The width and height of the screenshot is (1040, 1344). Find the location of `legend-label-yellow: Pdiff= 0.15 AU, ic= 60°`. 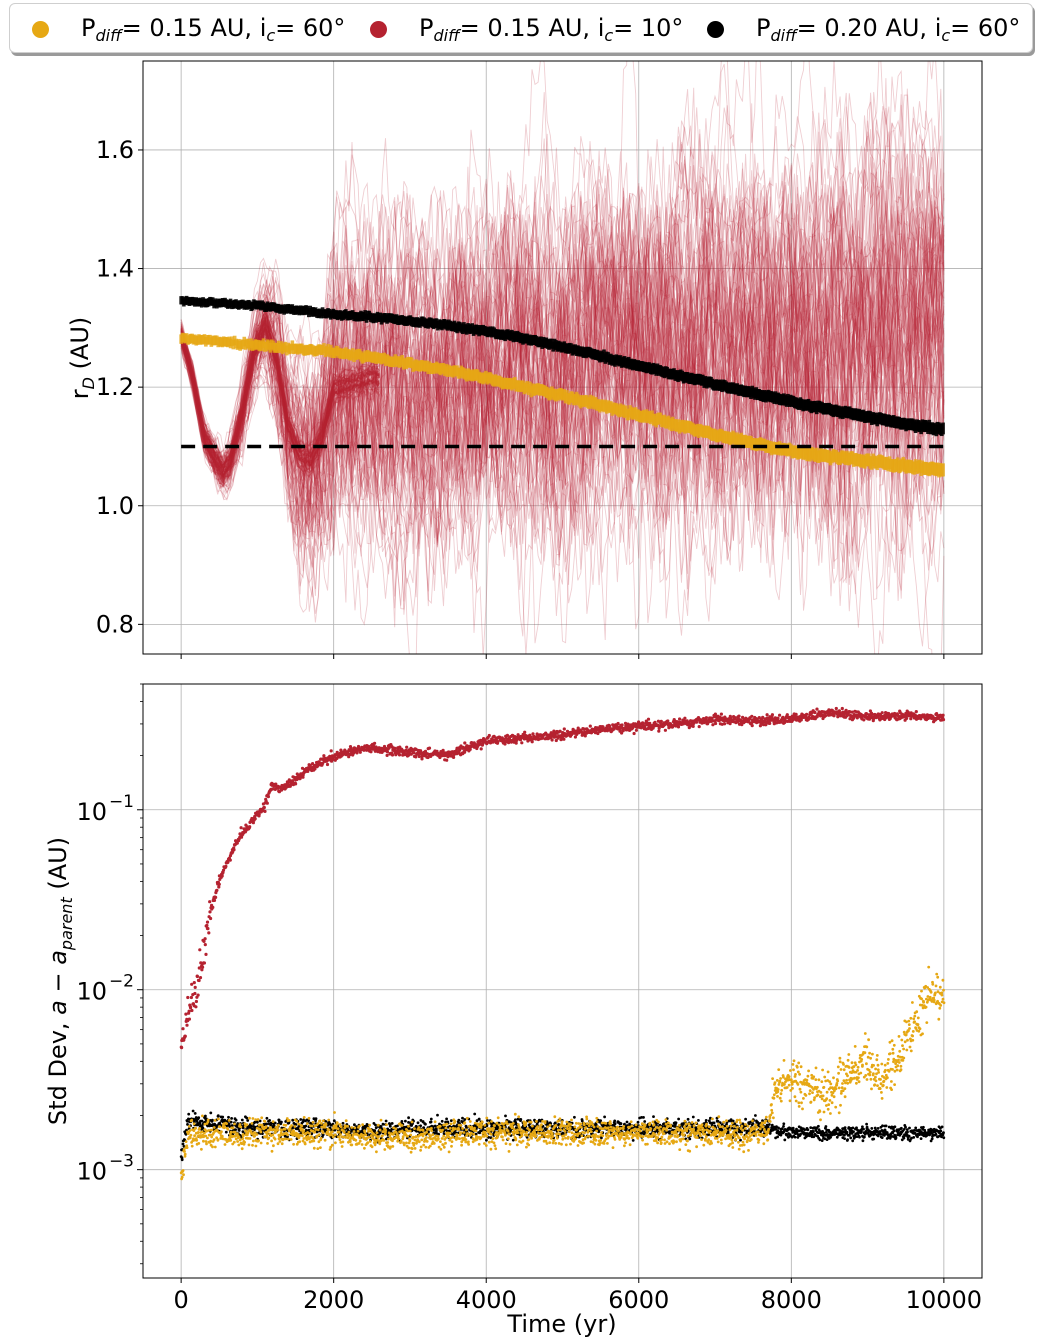

legend-label-yellow: Pdiff= 0.15 AU, ic= 60° is located at coordinates (213, 29).